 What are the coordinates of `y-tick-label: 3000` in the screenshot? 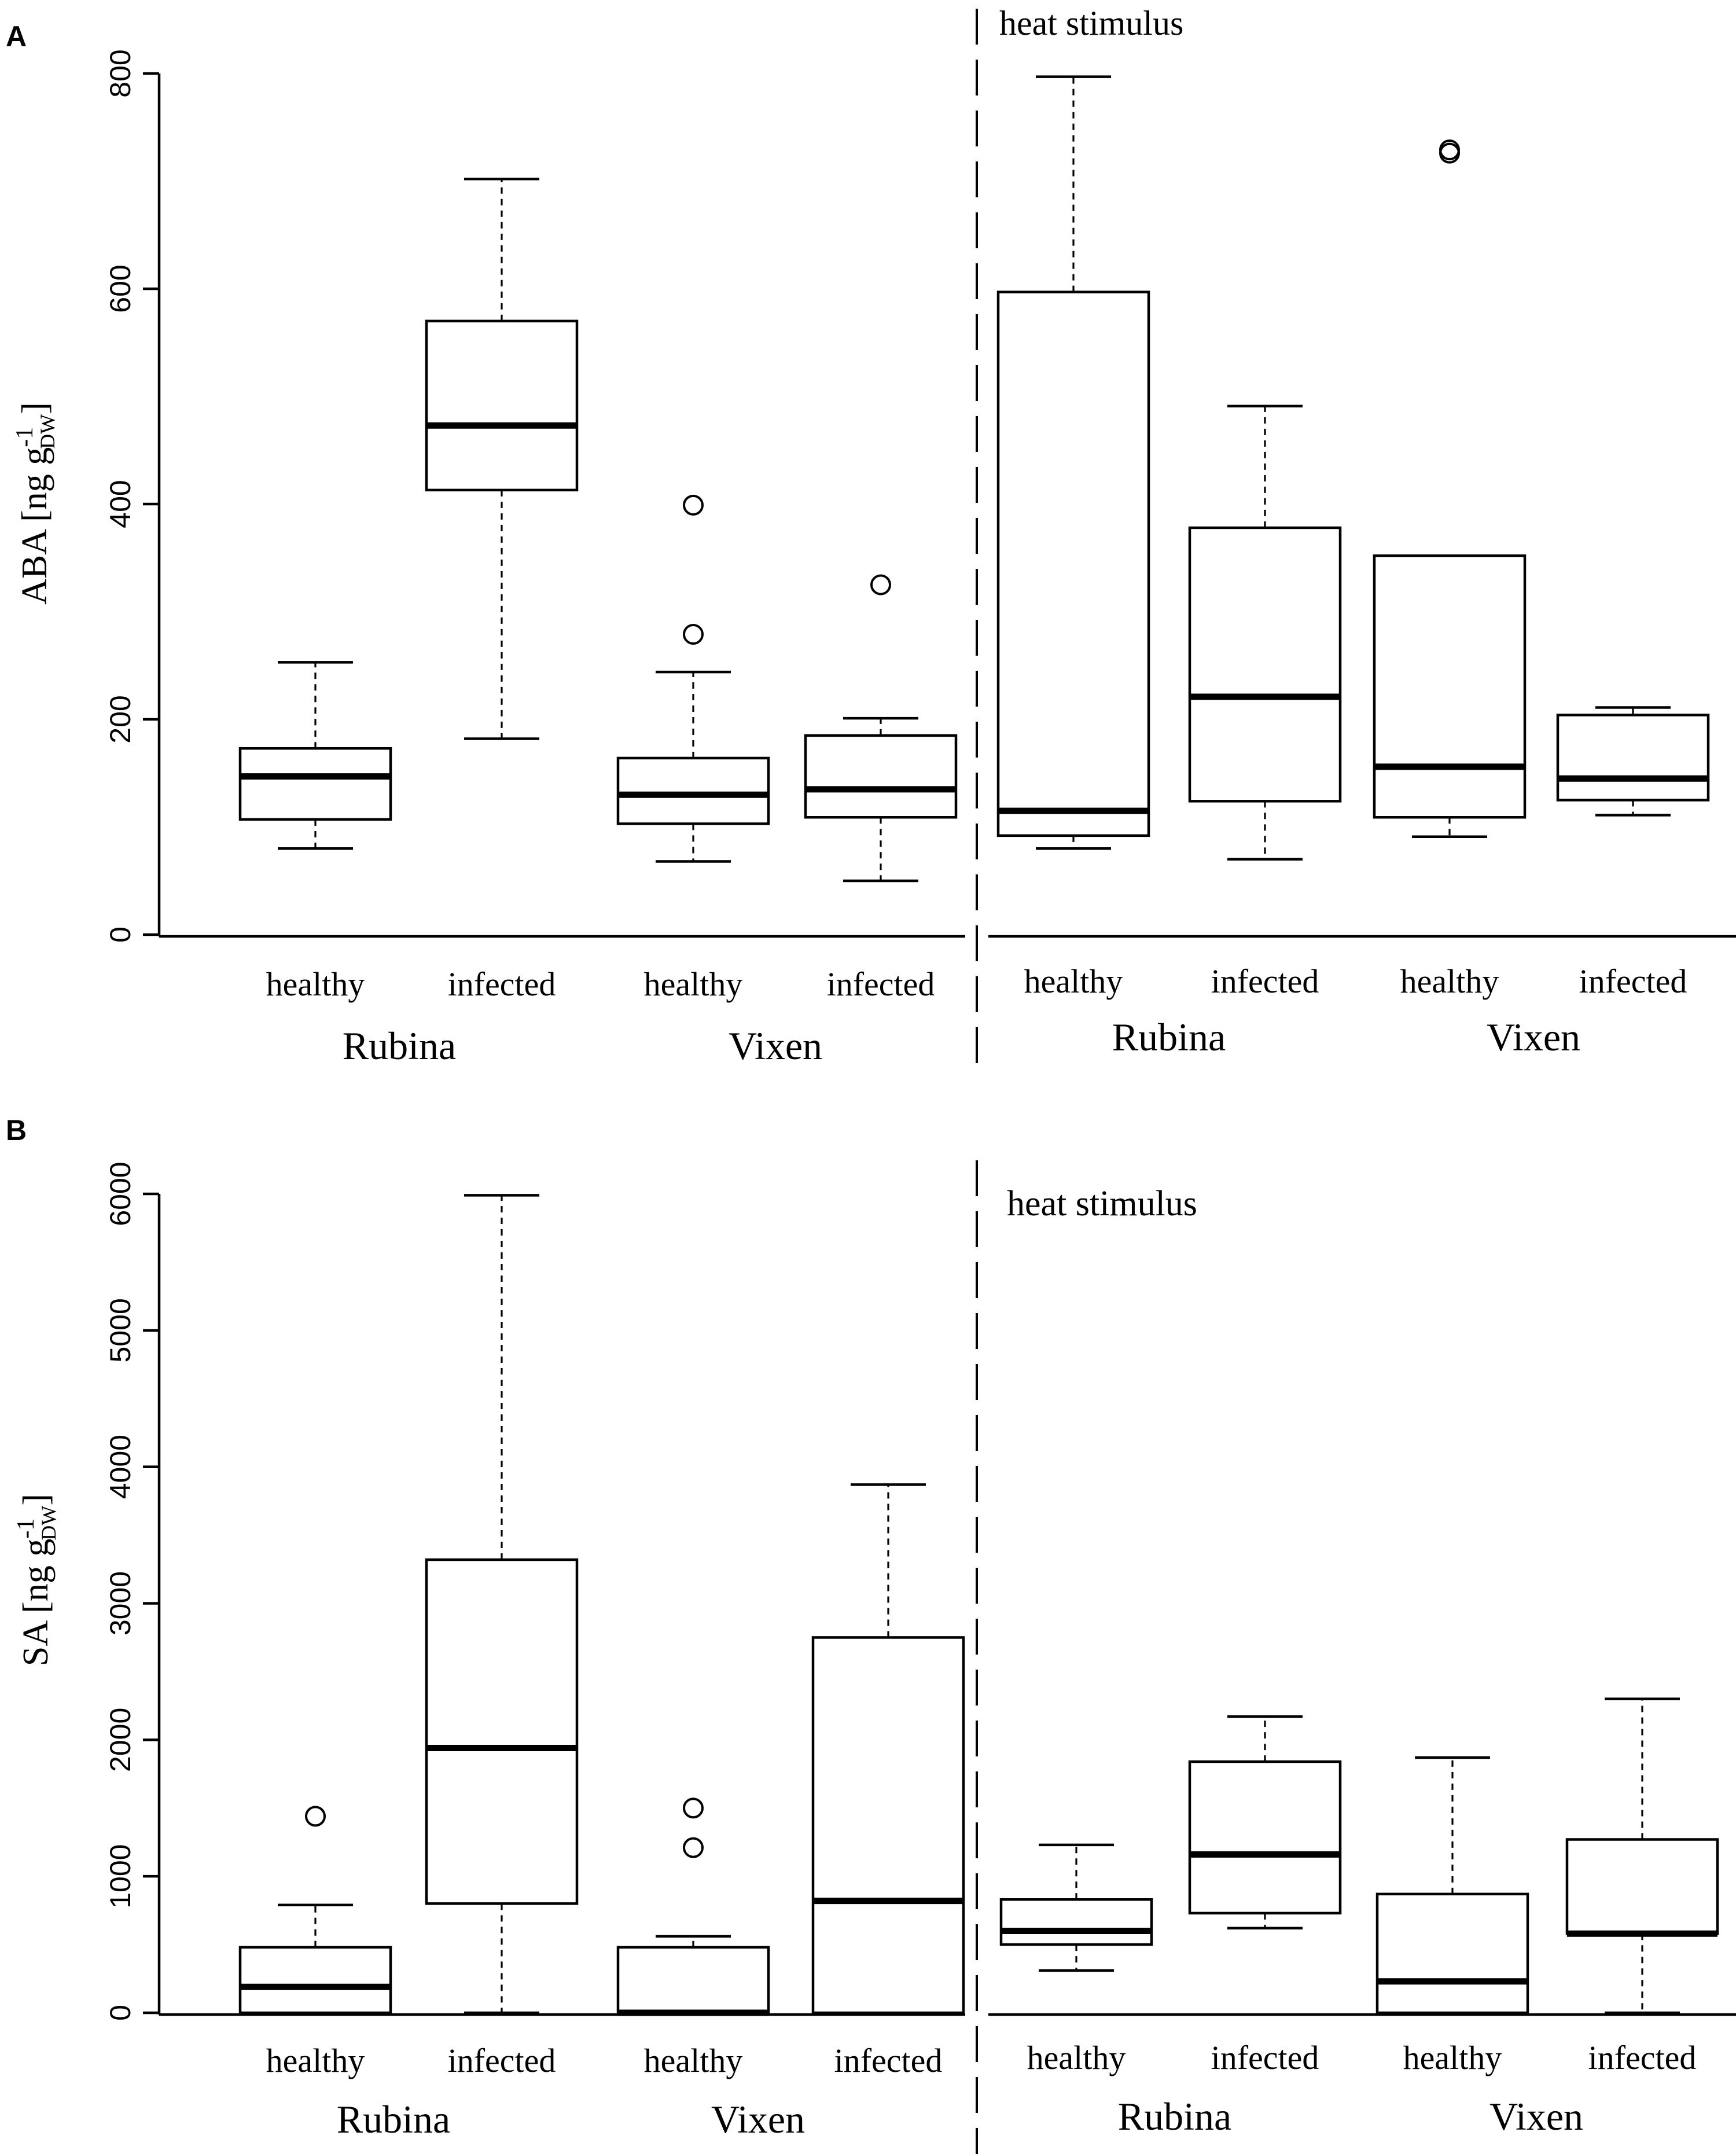 It's located at (120, 1603).